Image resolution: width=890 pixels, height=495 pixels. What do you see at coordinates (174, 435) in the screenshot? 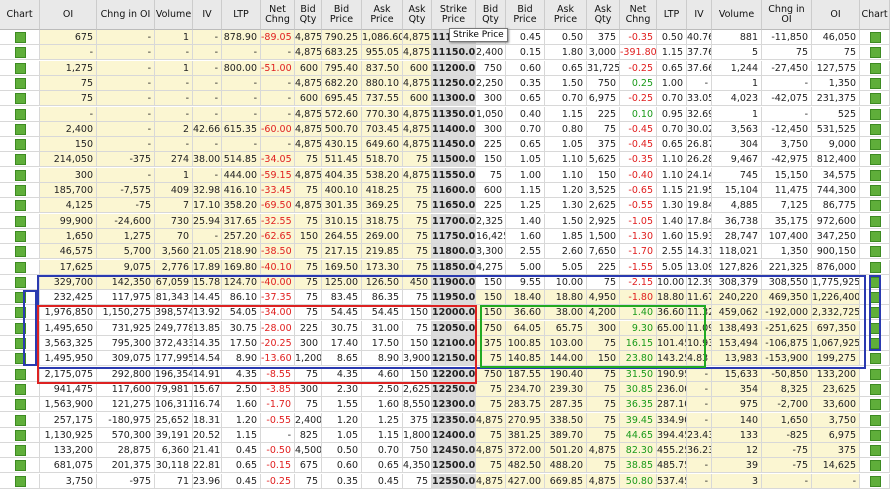
I see `cell: 39,191` at bounding box center [174, 435].